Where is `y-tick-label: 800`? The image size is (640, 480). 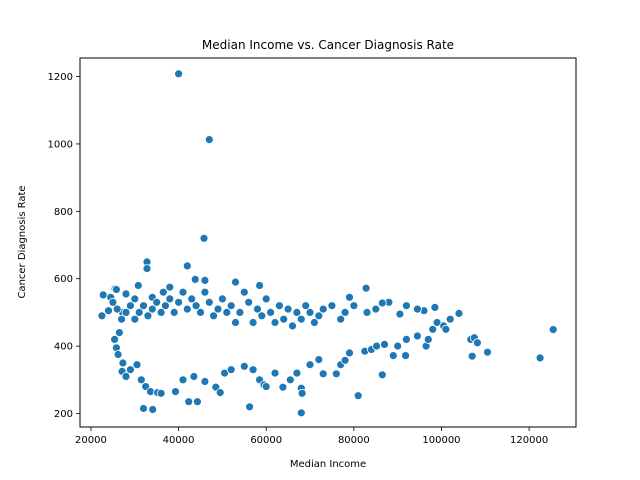 y-tick-label: 800 is located at coordinates (63, 212).